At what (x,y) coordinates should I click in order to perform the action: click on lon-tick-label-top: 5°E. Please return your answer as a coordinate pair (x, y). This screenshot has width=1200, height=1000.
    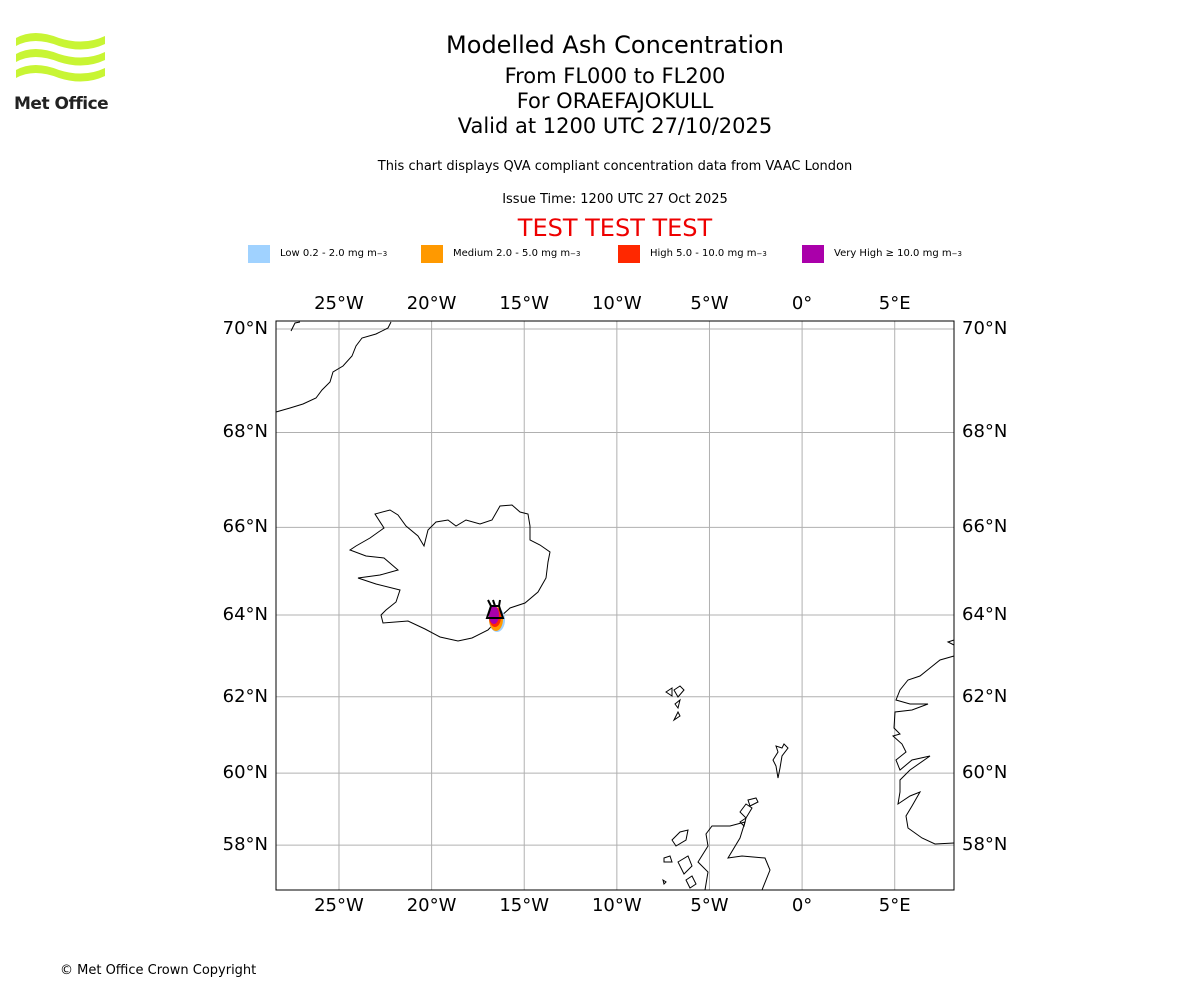
    Looking at the image, I should click on (894, 303).